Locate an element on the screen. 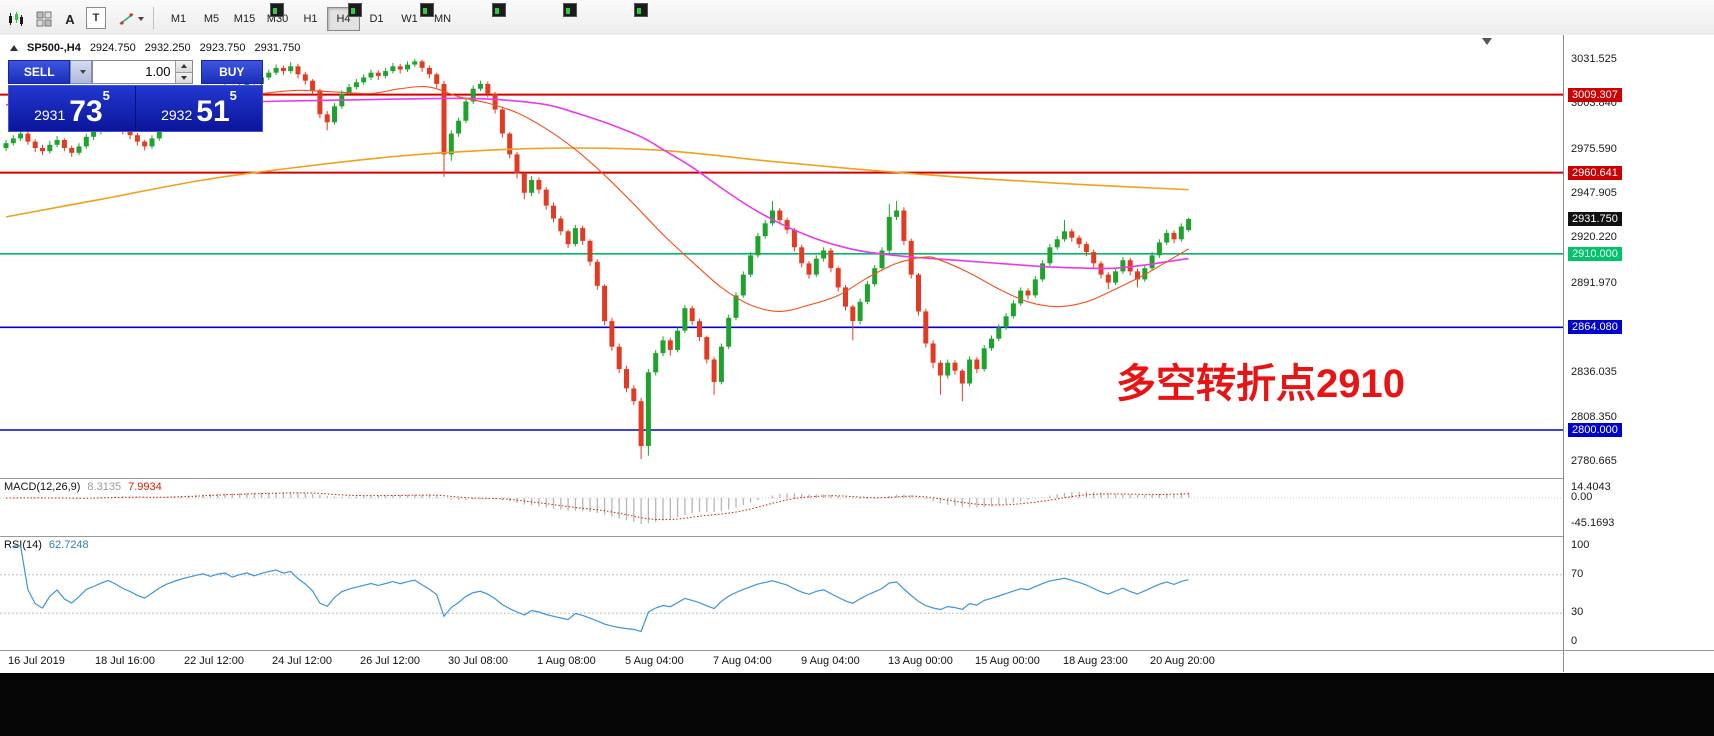 The height and width of the screenshot is (736, 1714). macd-scale-label: 0.00 is located at coordinates (1582, 497).